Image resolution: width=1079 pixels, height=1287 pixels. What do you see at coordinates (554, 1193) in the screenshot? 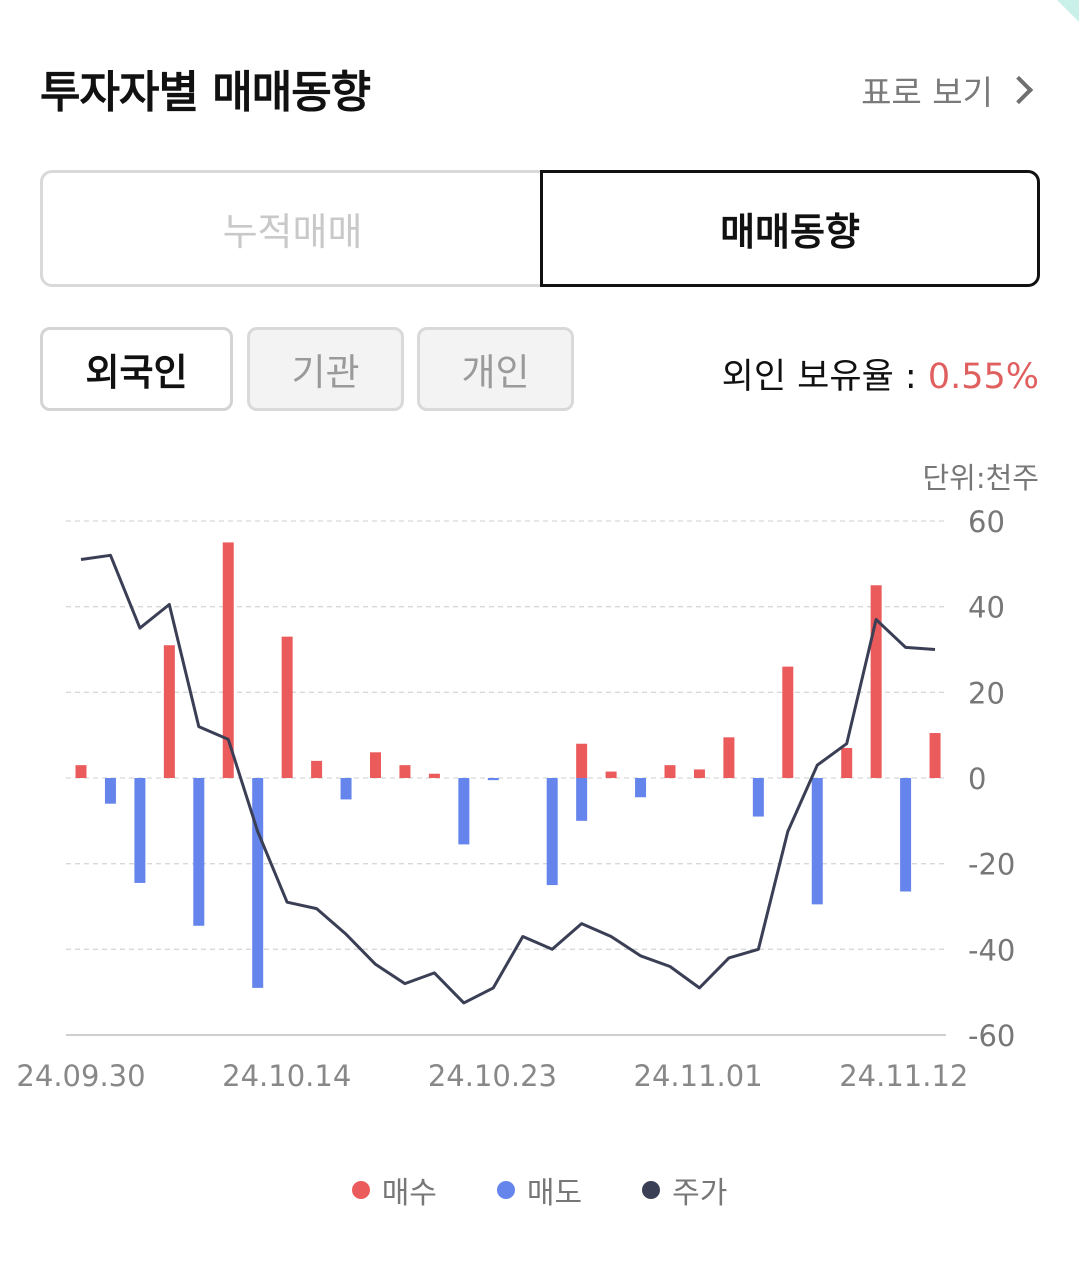
I see `legend-sell-label: 매도` at bounding box center [554, 1193].